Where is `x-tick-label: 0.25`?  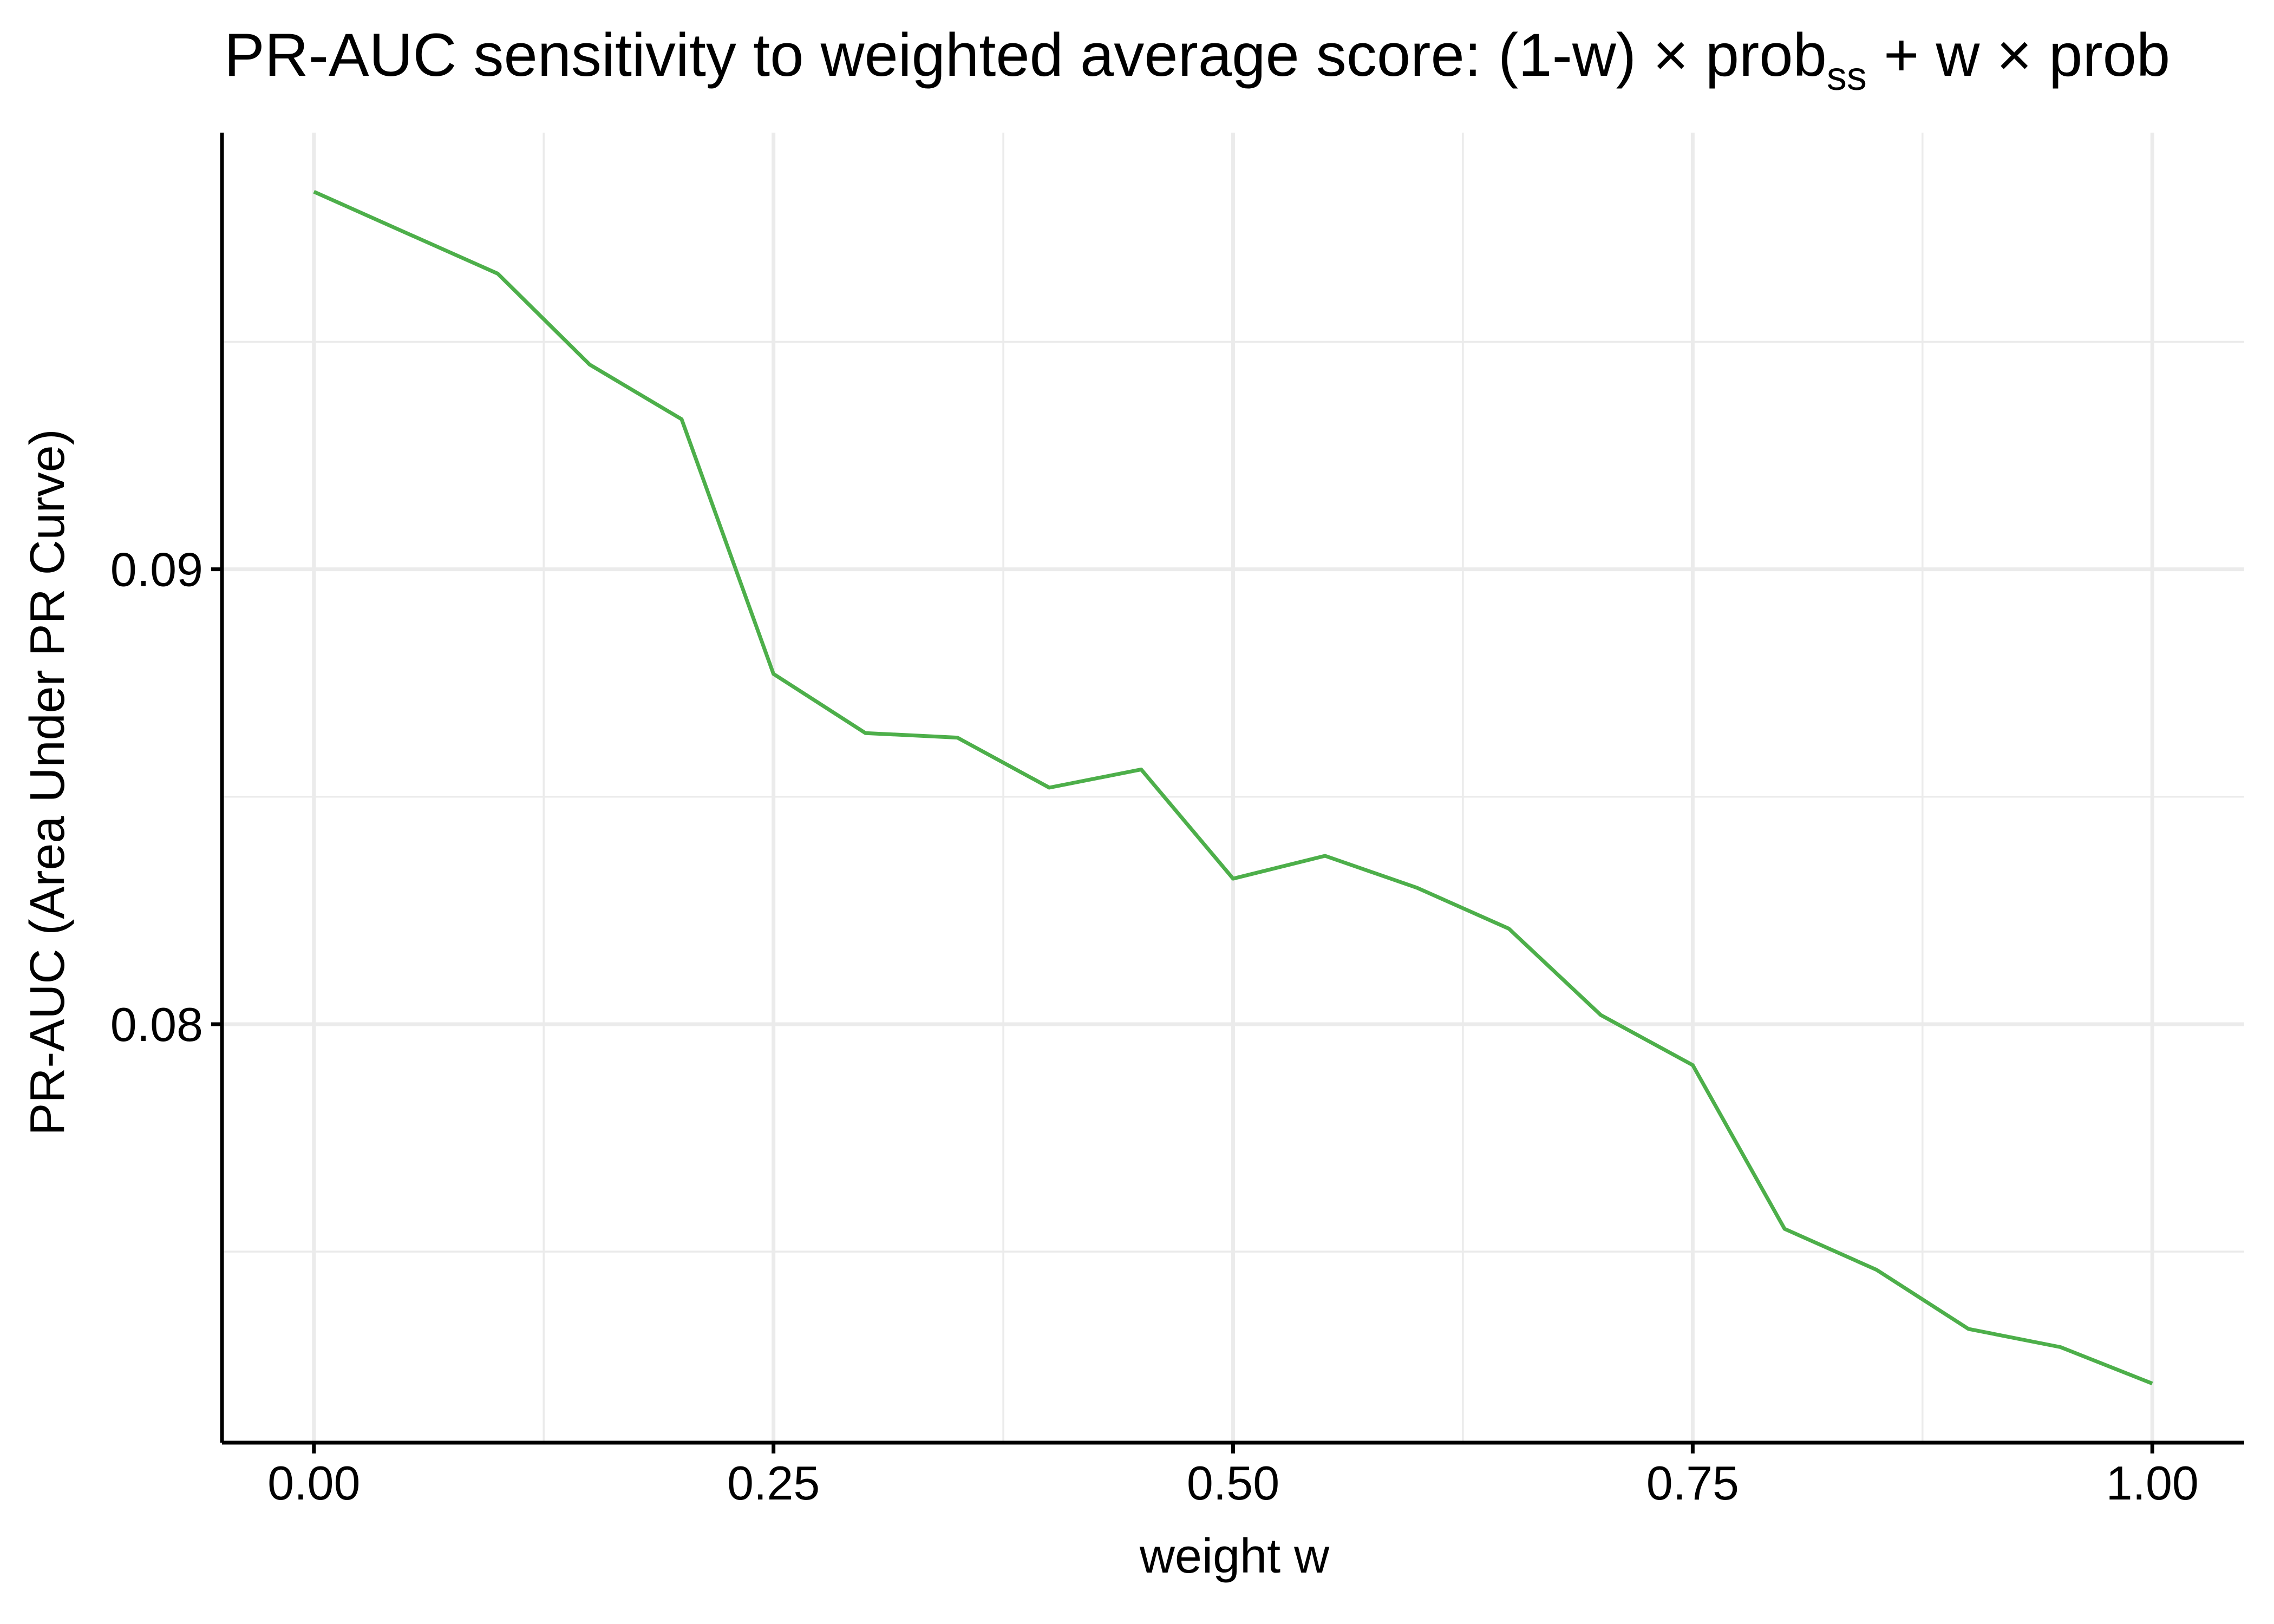
x-tick-label: 0.25 is located at coordinates (774, 1483).